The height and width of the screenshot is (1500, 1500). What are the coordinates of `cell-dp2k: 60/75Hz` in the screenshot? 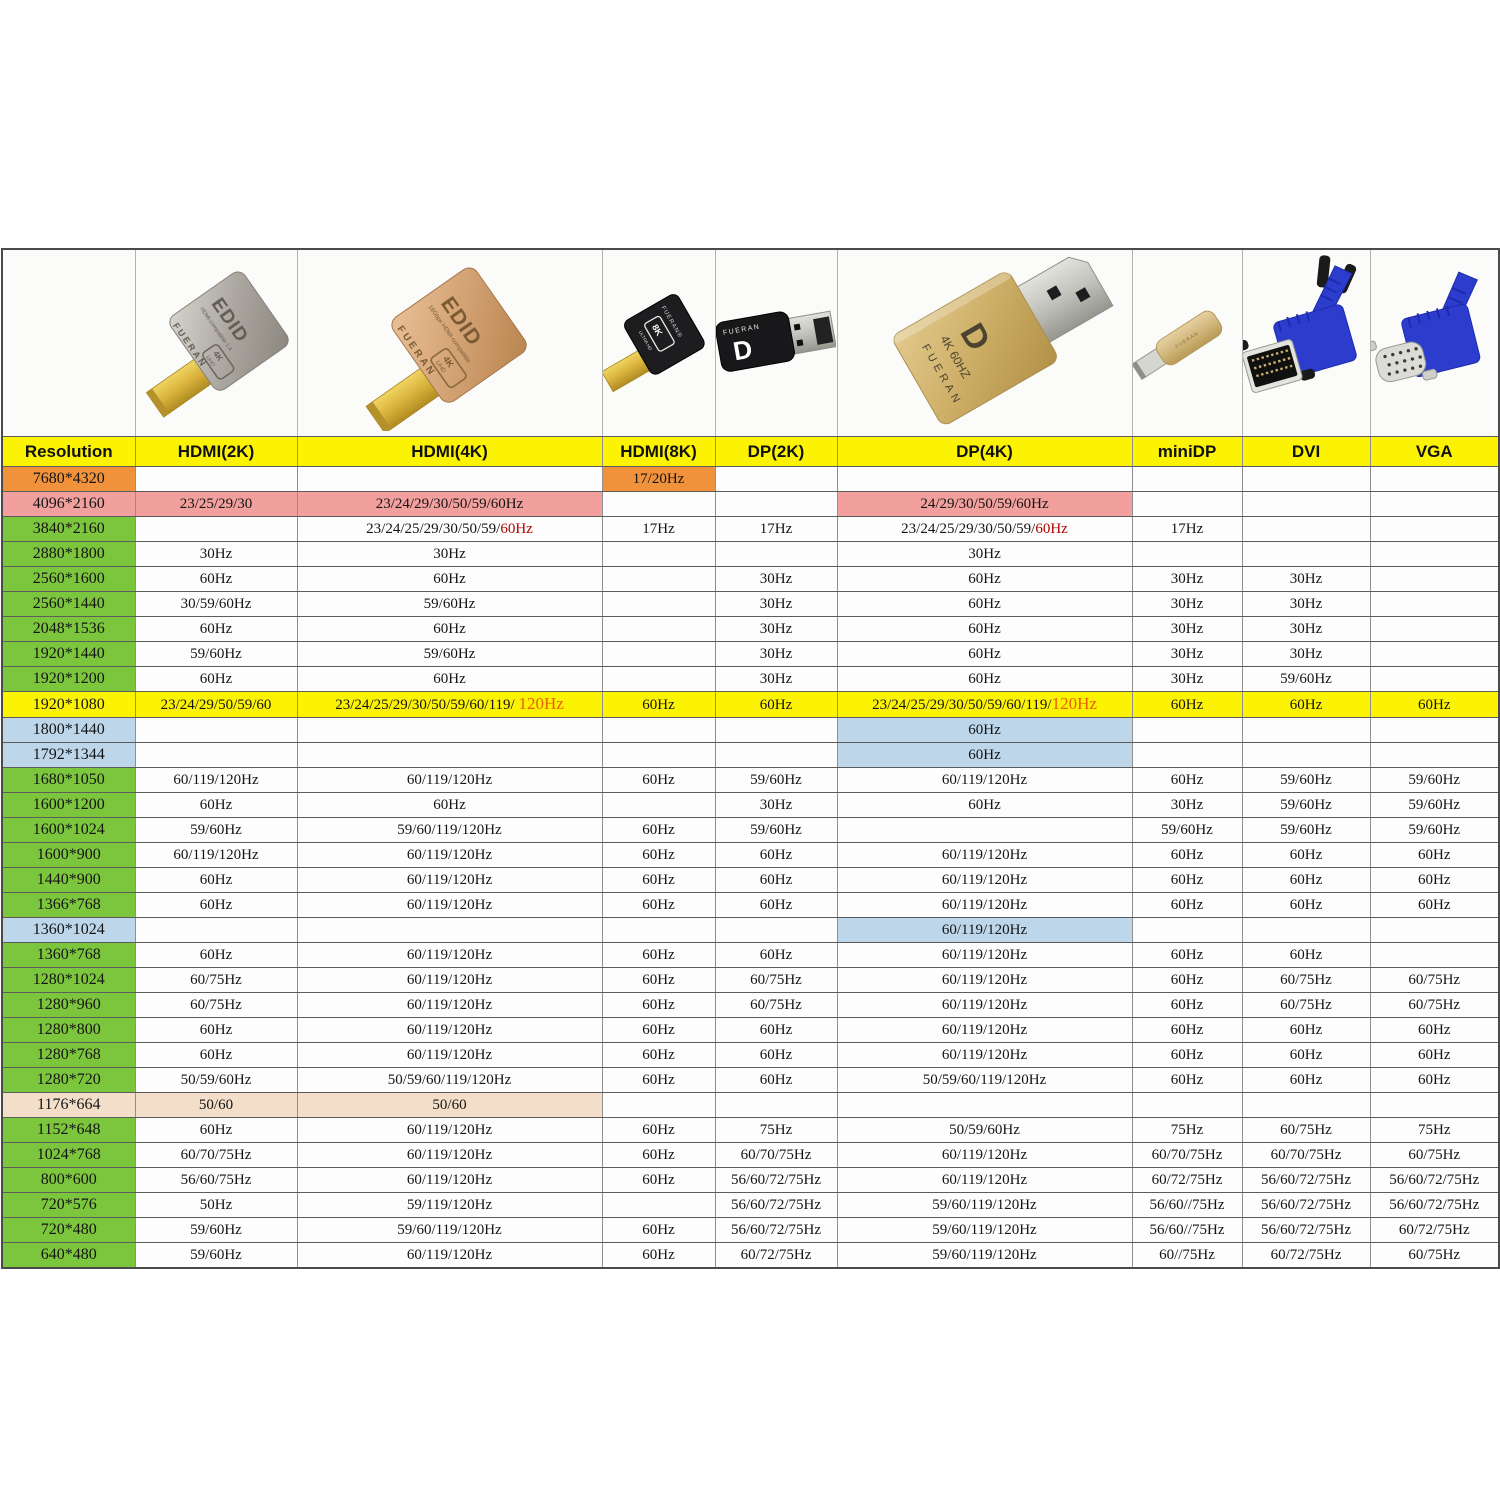 It's located at (776, 1005).